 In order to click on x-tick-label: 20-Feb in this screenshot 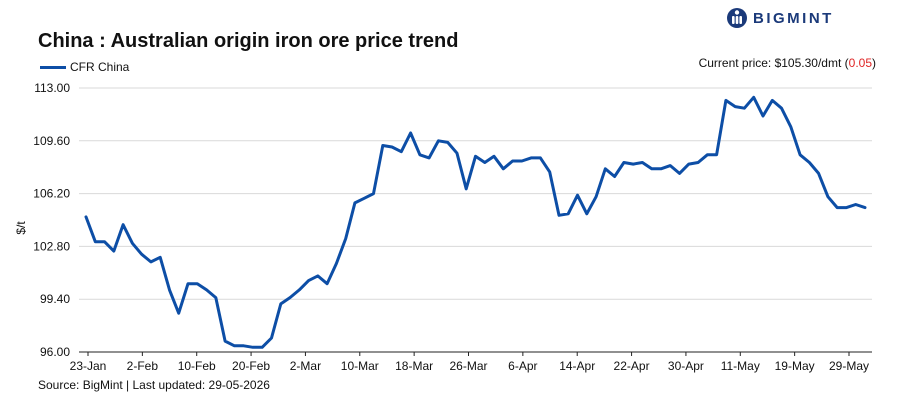, I will do `click(251, 366)`.